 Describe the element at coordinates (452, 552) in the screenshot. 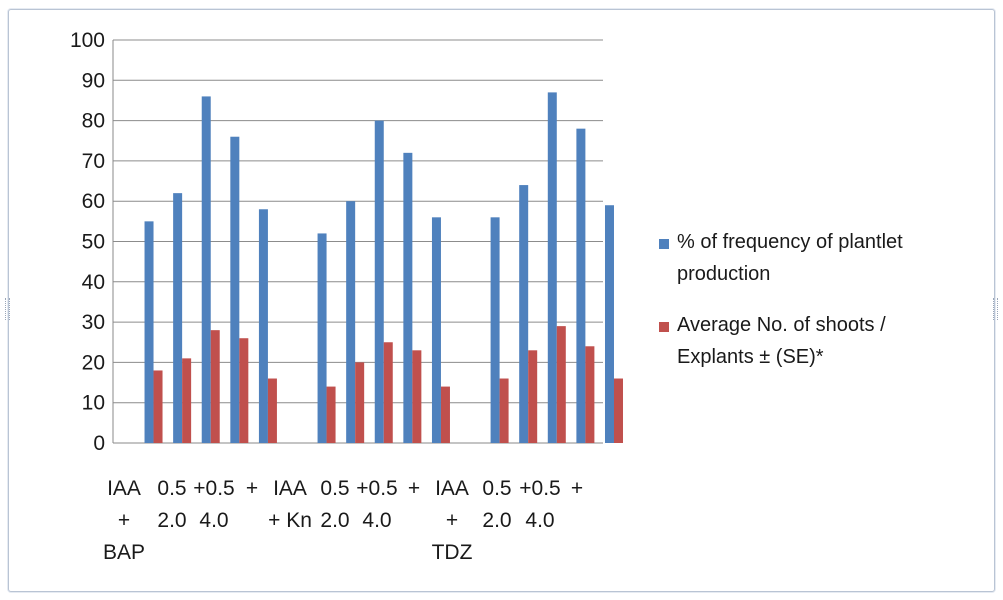

I see `x-category-label: TDZ` at that location.